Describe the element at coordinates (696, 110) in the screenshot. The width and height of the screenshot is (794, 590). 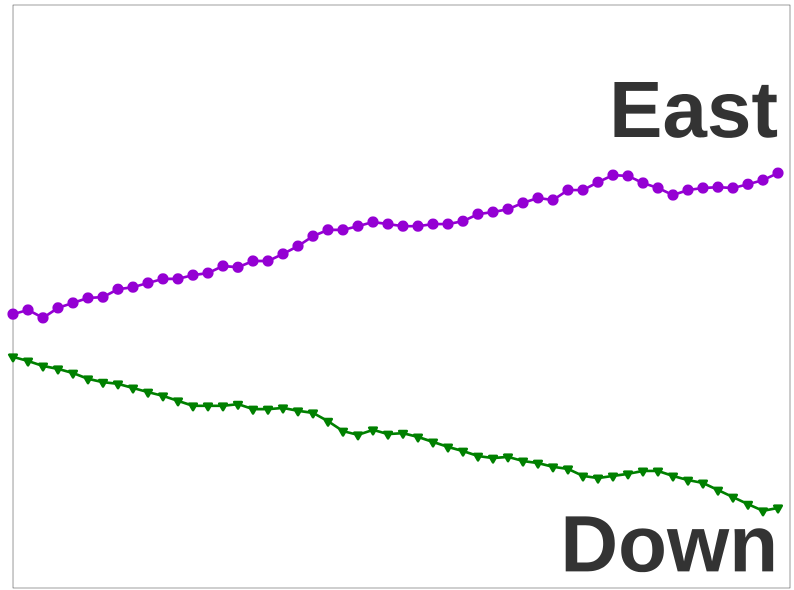
I see `series-label: East` at that location.